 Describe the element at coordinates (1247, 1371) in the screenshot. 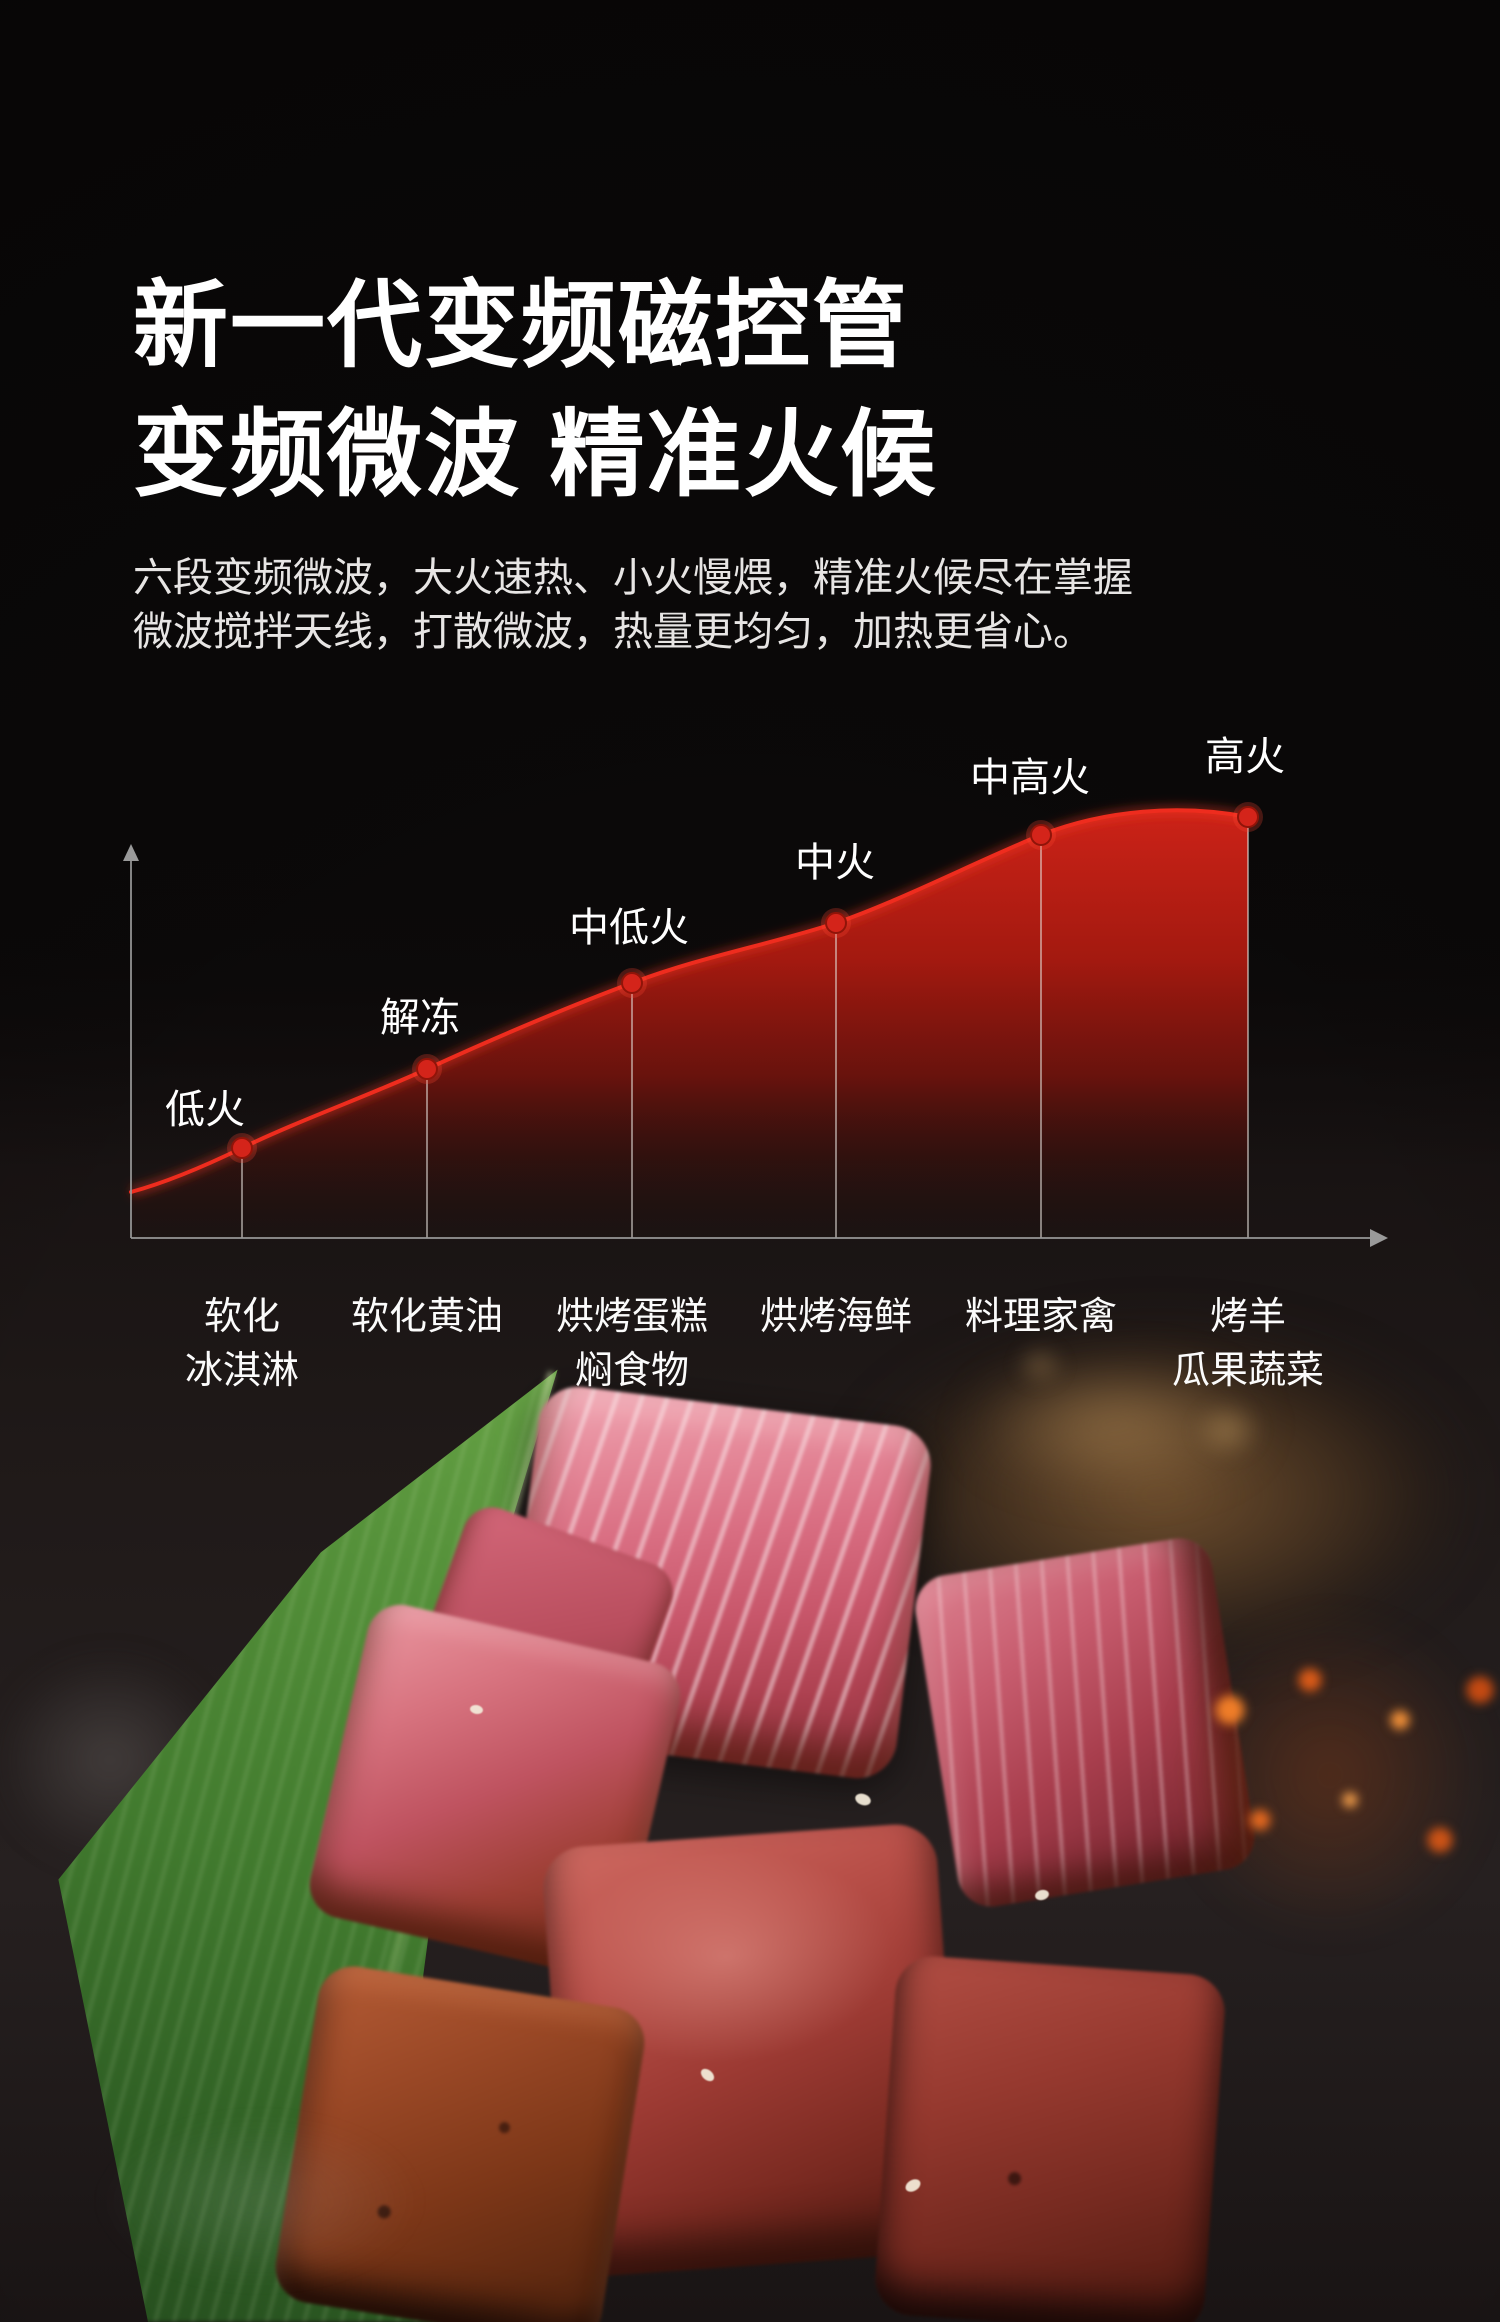

I see `category-line: 瓜果蔬菜` at that location.